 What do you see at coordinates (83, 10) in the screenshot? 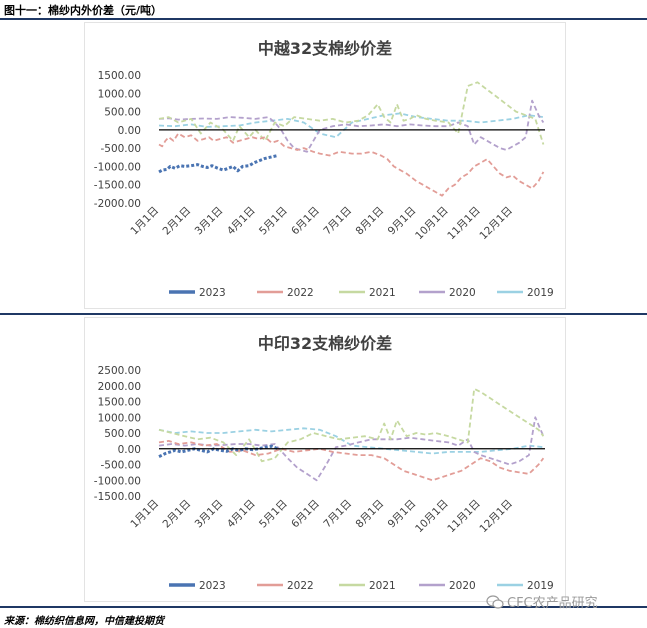
I see `figure-title: 图十一：棉纱内外价差（元/吨）` at bounding box center [83, 10].